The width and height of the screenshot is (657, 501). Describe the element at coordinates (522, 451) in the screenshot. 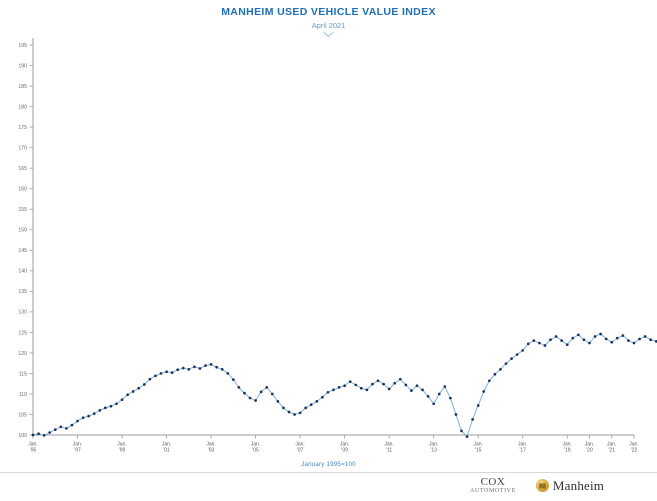

I see `x-axis-tick-label: '17` at that location.